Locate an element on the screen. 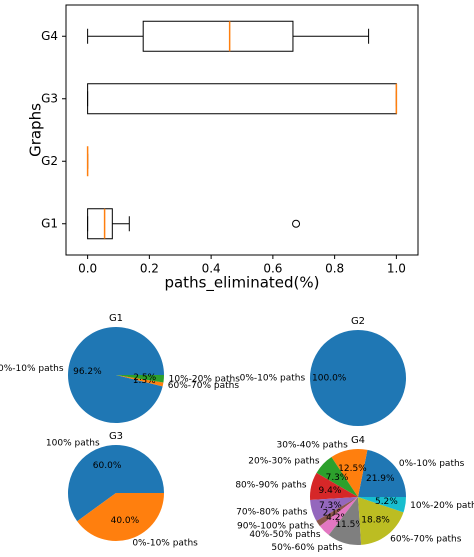 The width and height of the screenshot is (474, 557). slice-label: 40%-50% paths is located at coordinates (285, 535).